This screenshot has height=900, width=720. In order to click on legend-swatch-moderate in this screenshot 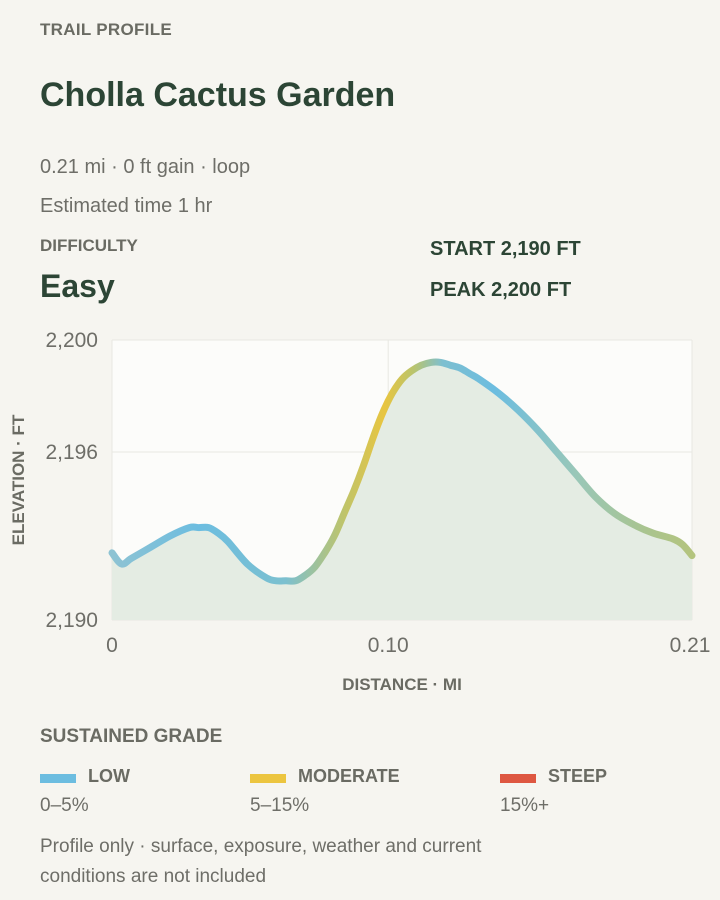, I will do `click(268, 778)`.